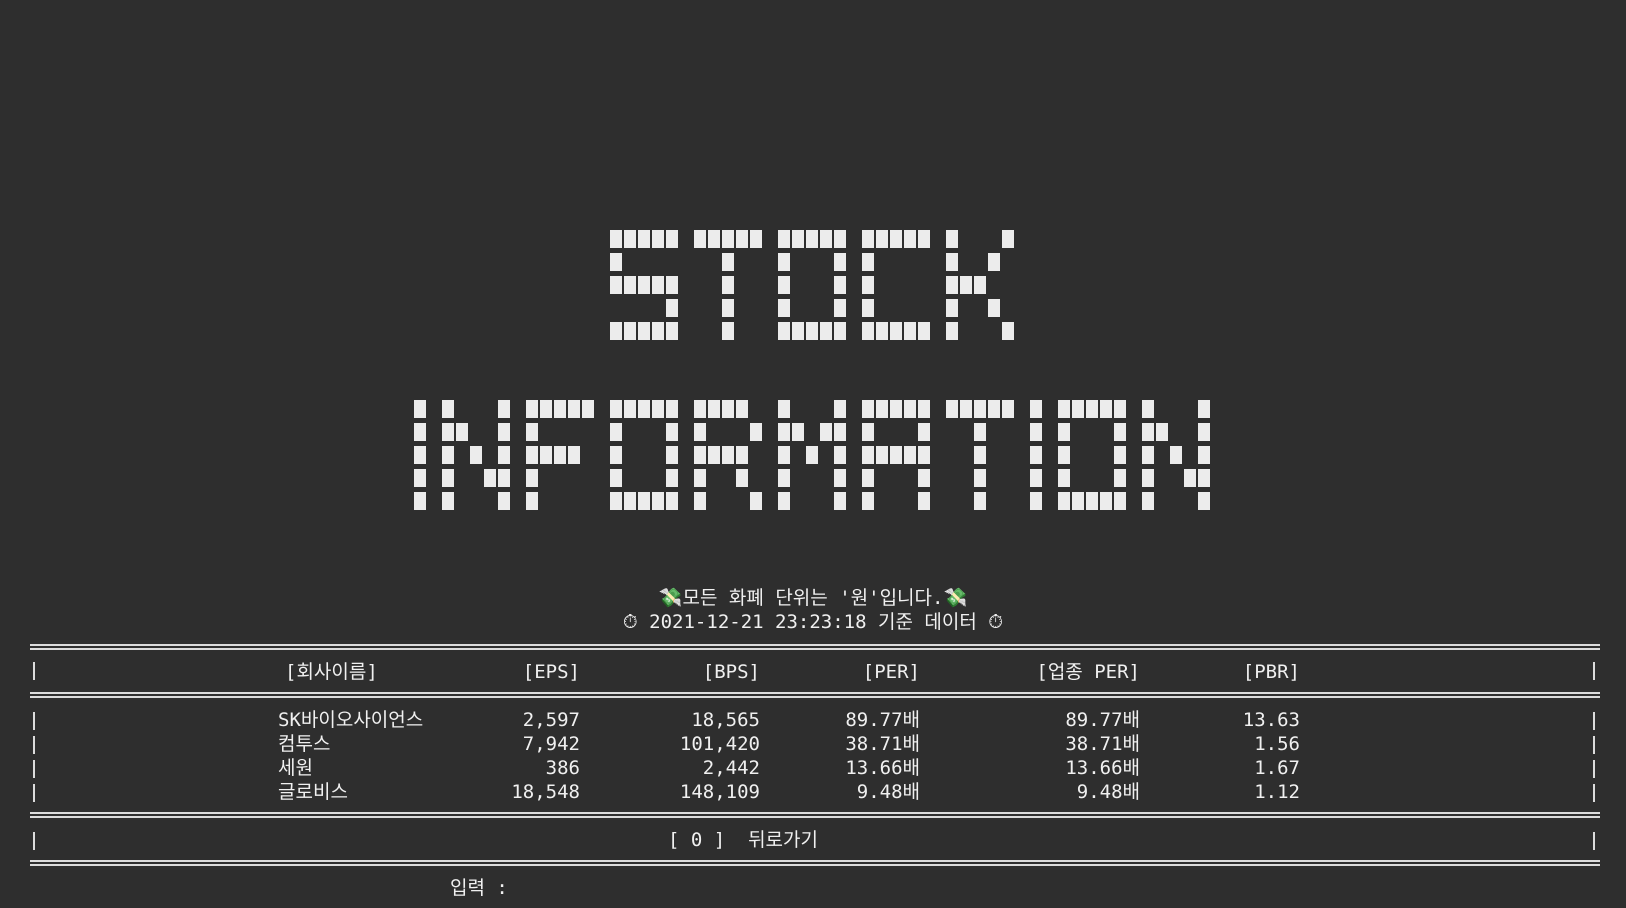  What do you see at coordinates (295, 768) in the screenshot?
I see `cell-company: 세원` at bounding box center [295, 768].